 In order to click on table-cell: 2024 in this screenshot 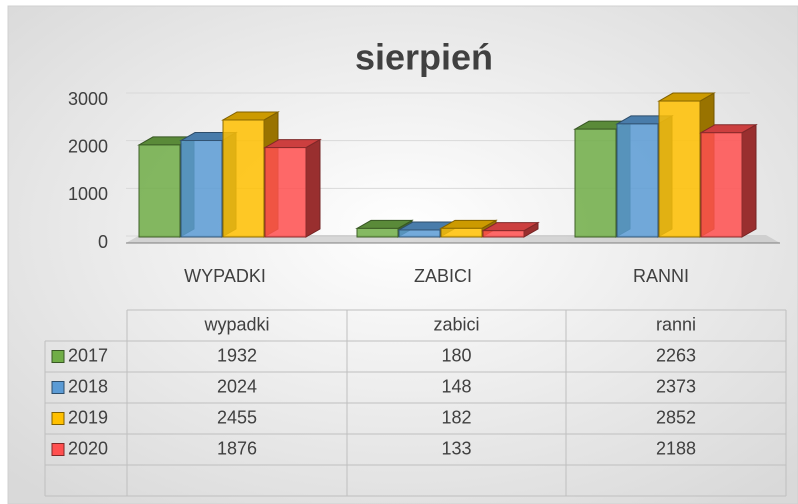, I will do `click(237, 386)`.